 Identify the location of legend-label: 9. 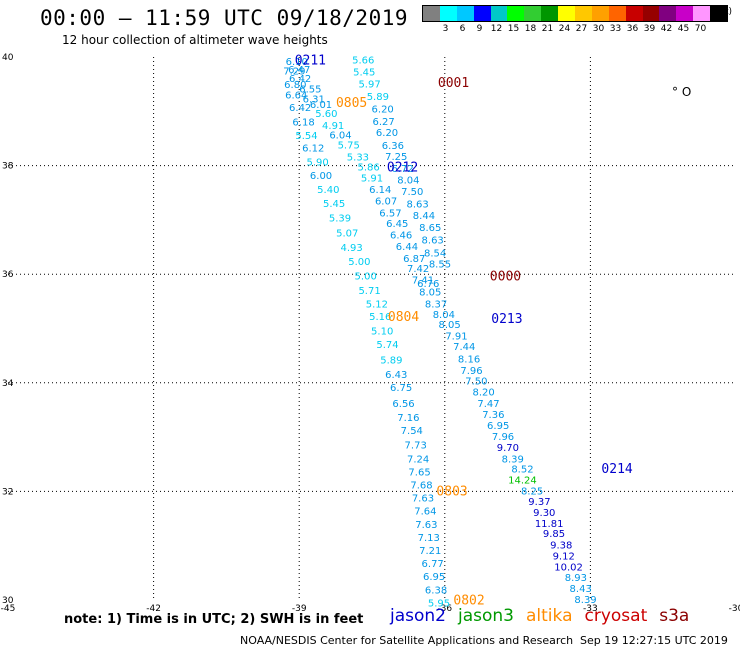
(479, 29).